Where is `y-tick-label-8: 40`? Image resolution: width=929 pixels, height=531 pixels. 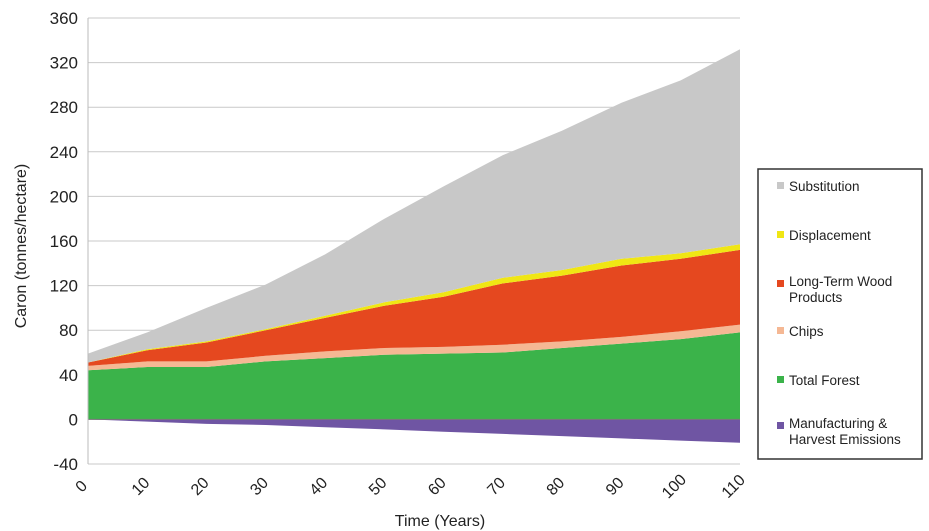
y-tick-label-8: 40 is located at coordinates (68, 375).